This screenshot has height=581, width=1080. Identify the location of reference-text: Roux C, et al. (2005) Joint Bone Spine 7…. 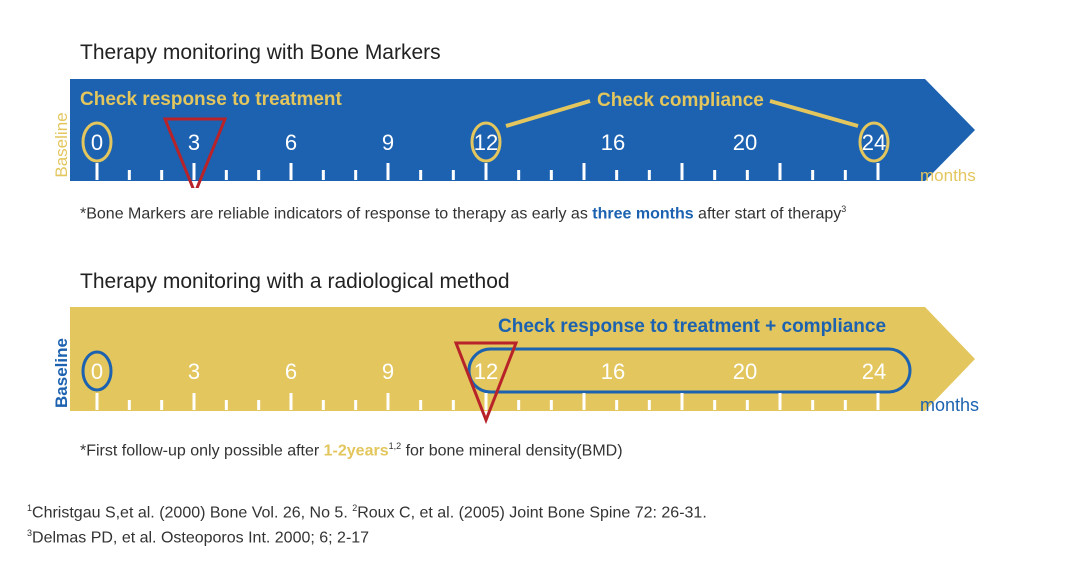
(532, 513).